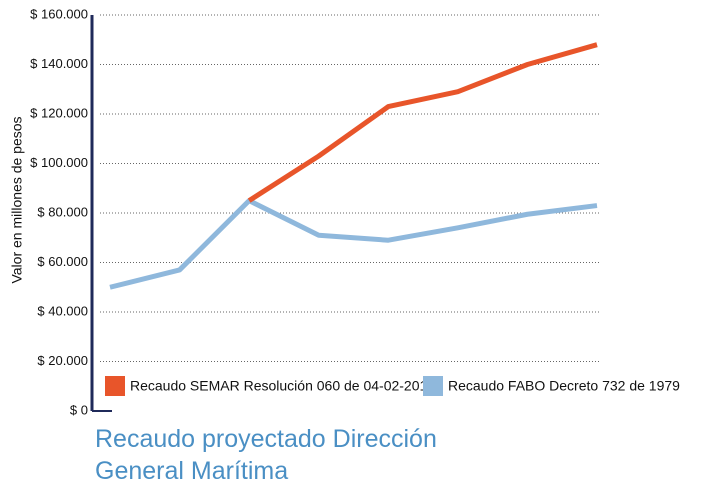 The height and width of the screenshot is (492, 714). Describe the element at coordinates (353, 244) in the screenshot. I see `series-line` at that location.